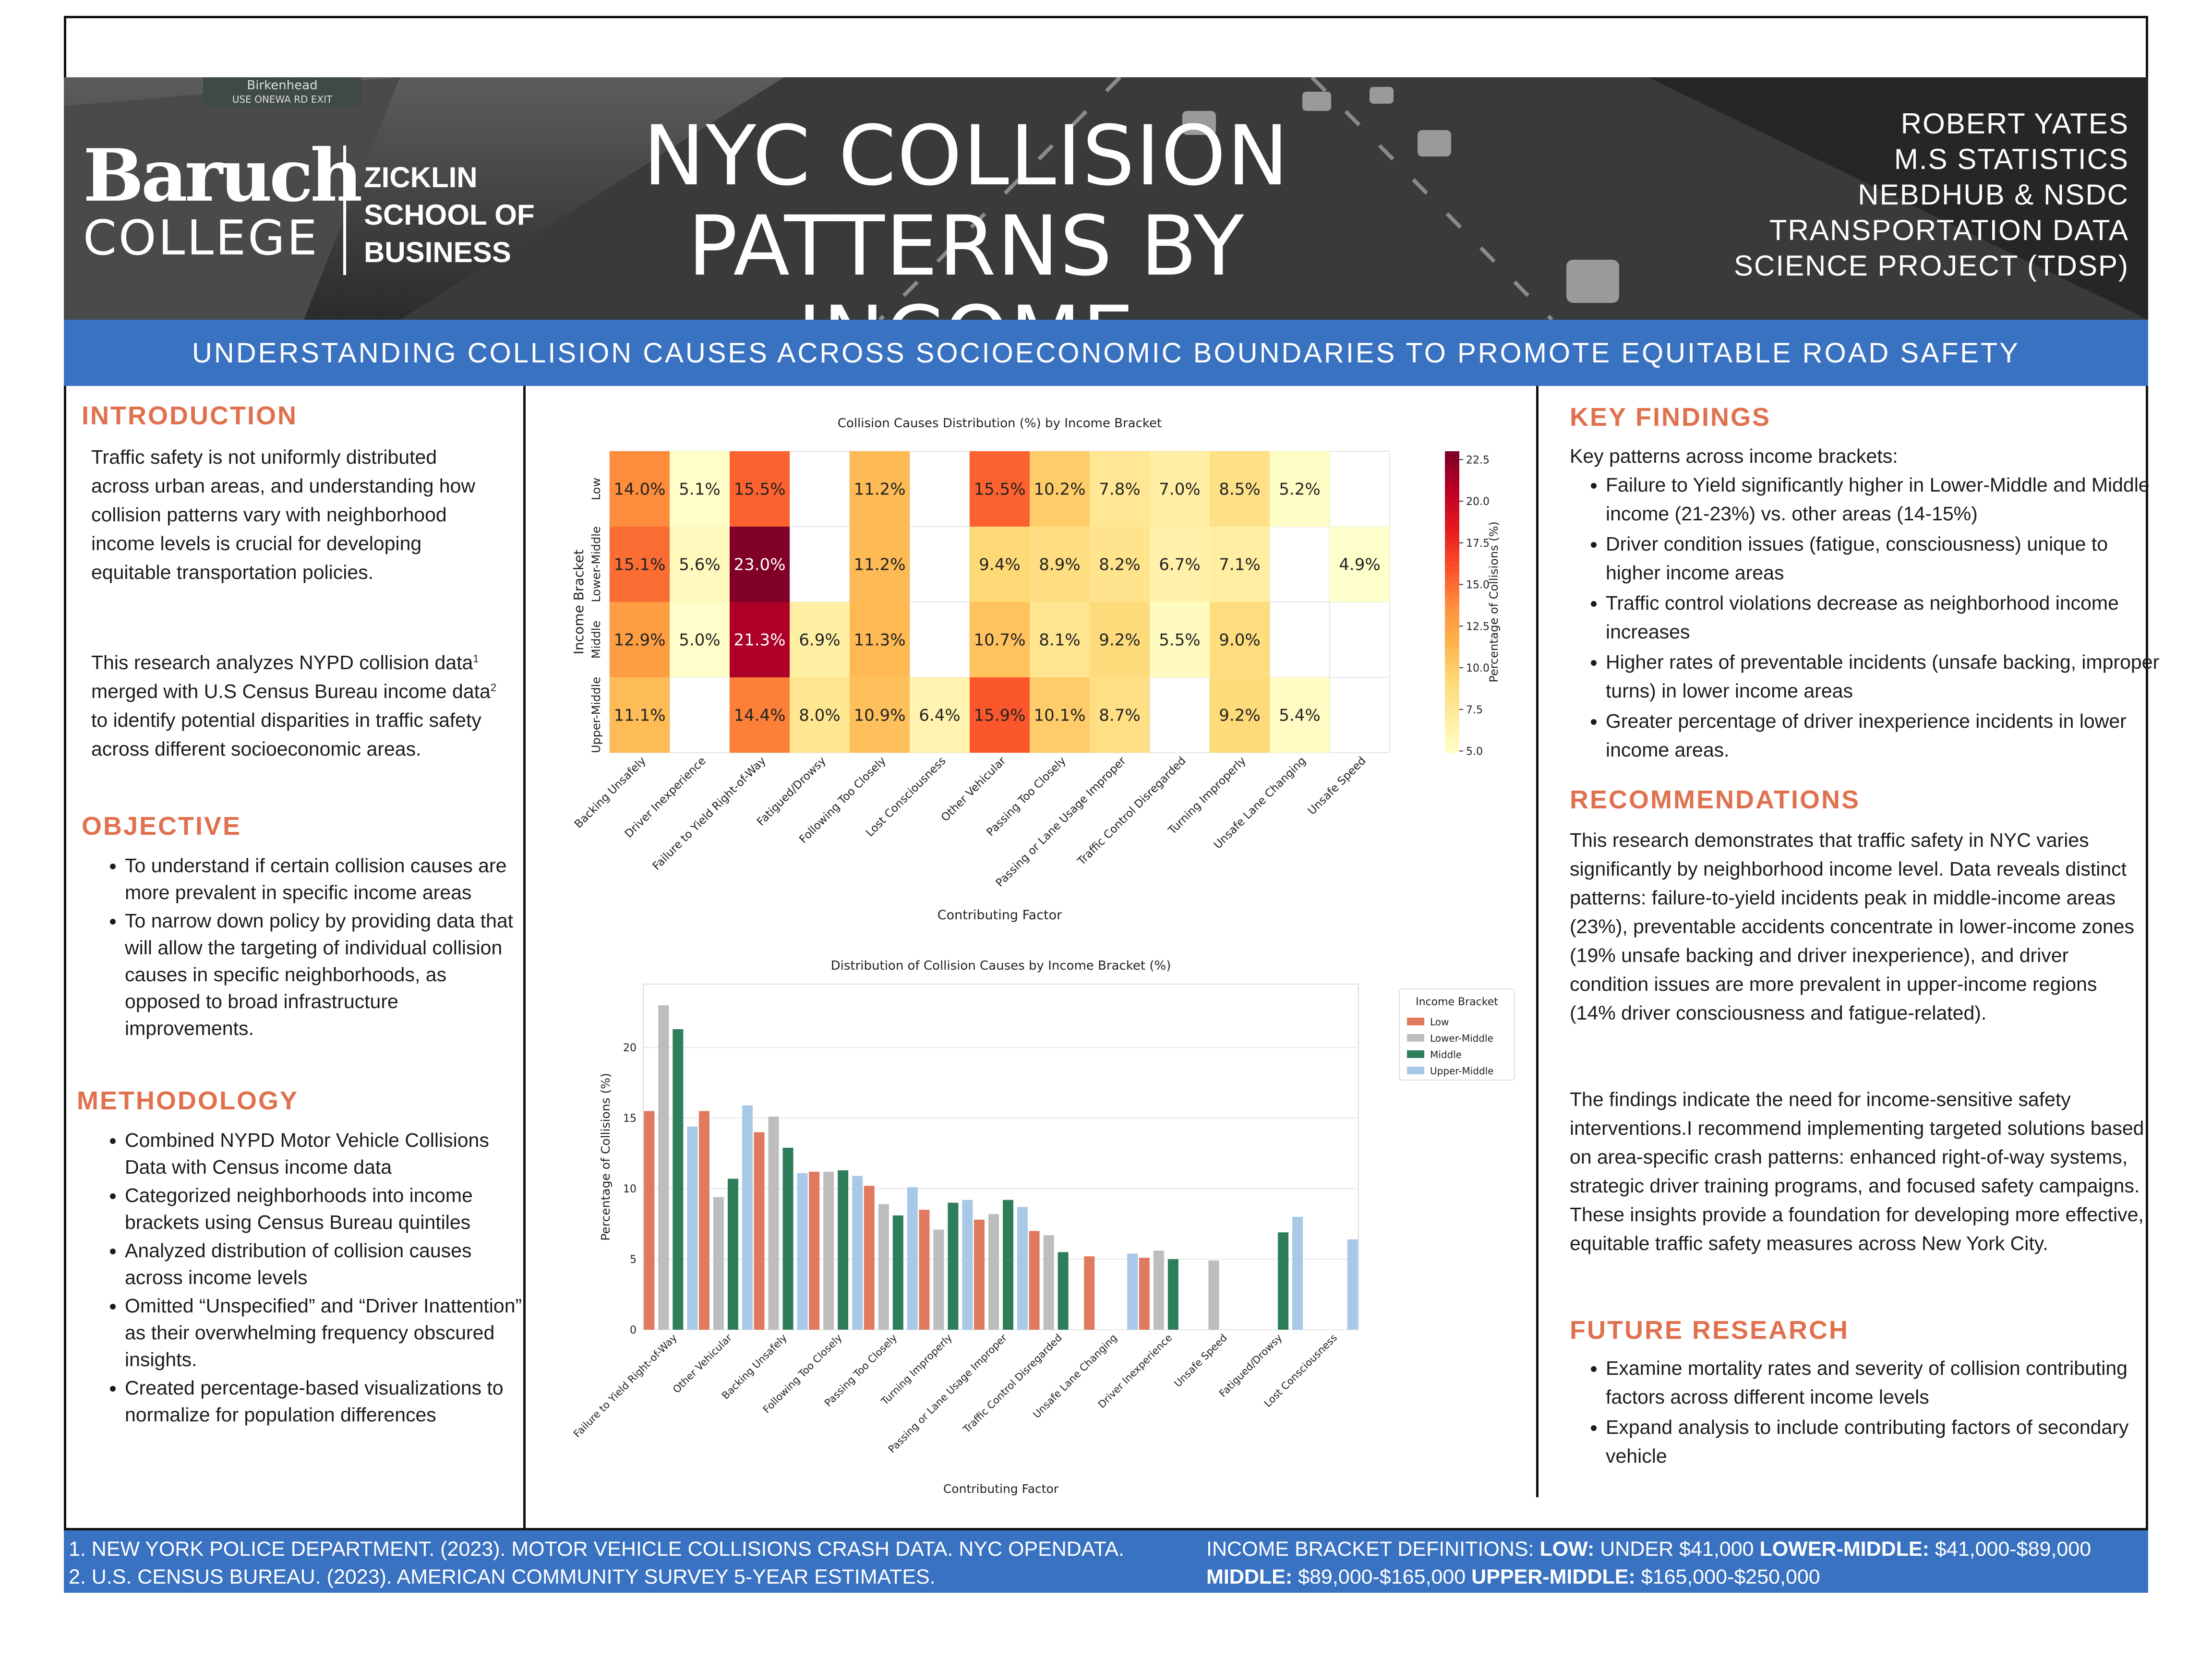  What do you see at coordinates (699, 489) in the screenshot?
I see `heatmap-cell-label: 5.1%` at bounding box center [699, 489].